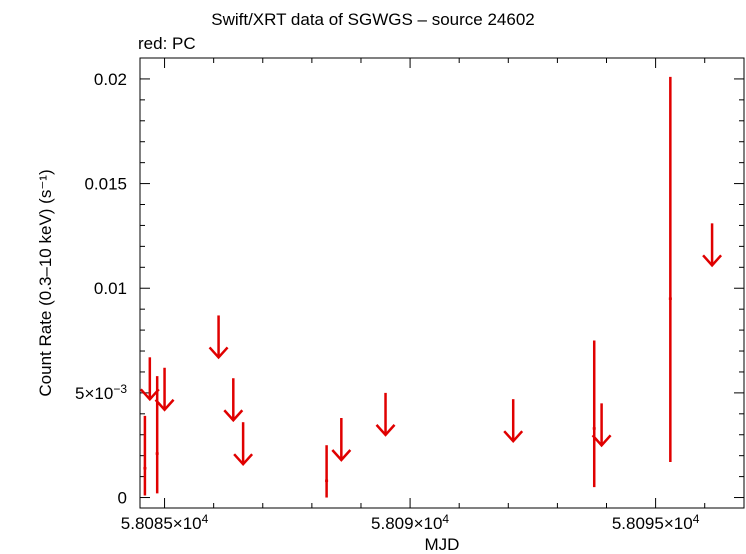  What do you see at coordinates (165, 522) in the screenshot?
I see `x-tick-label: 5.8085×10⁴` at bounding box center [165, 522].